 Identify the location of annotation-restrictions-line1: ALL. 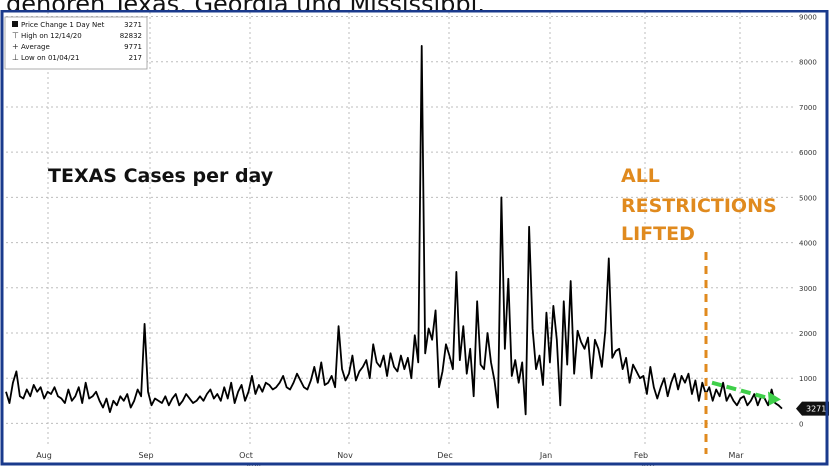
(640, 176).